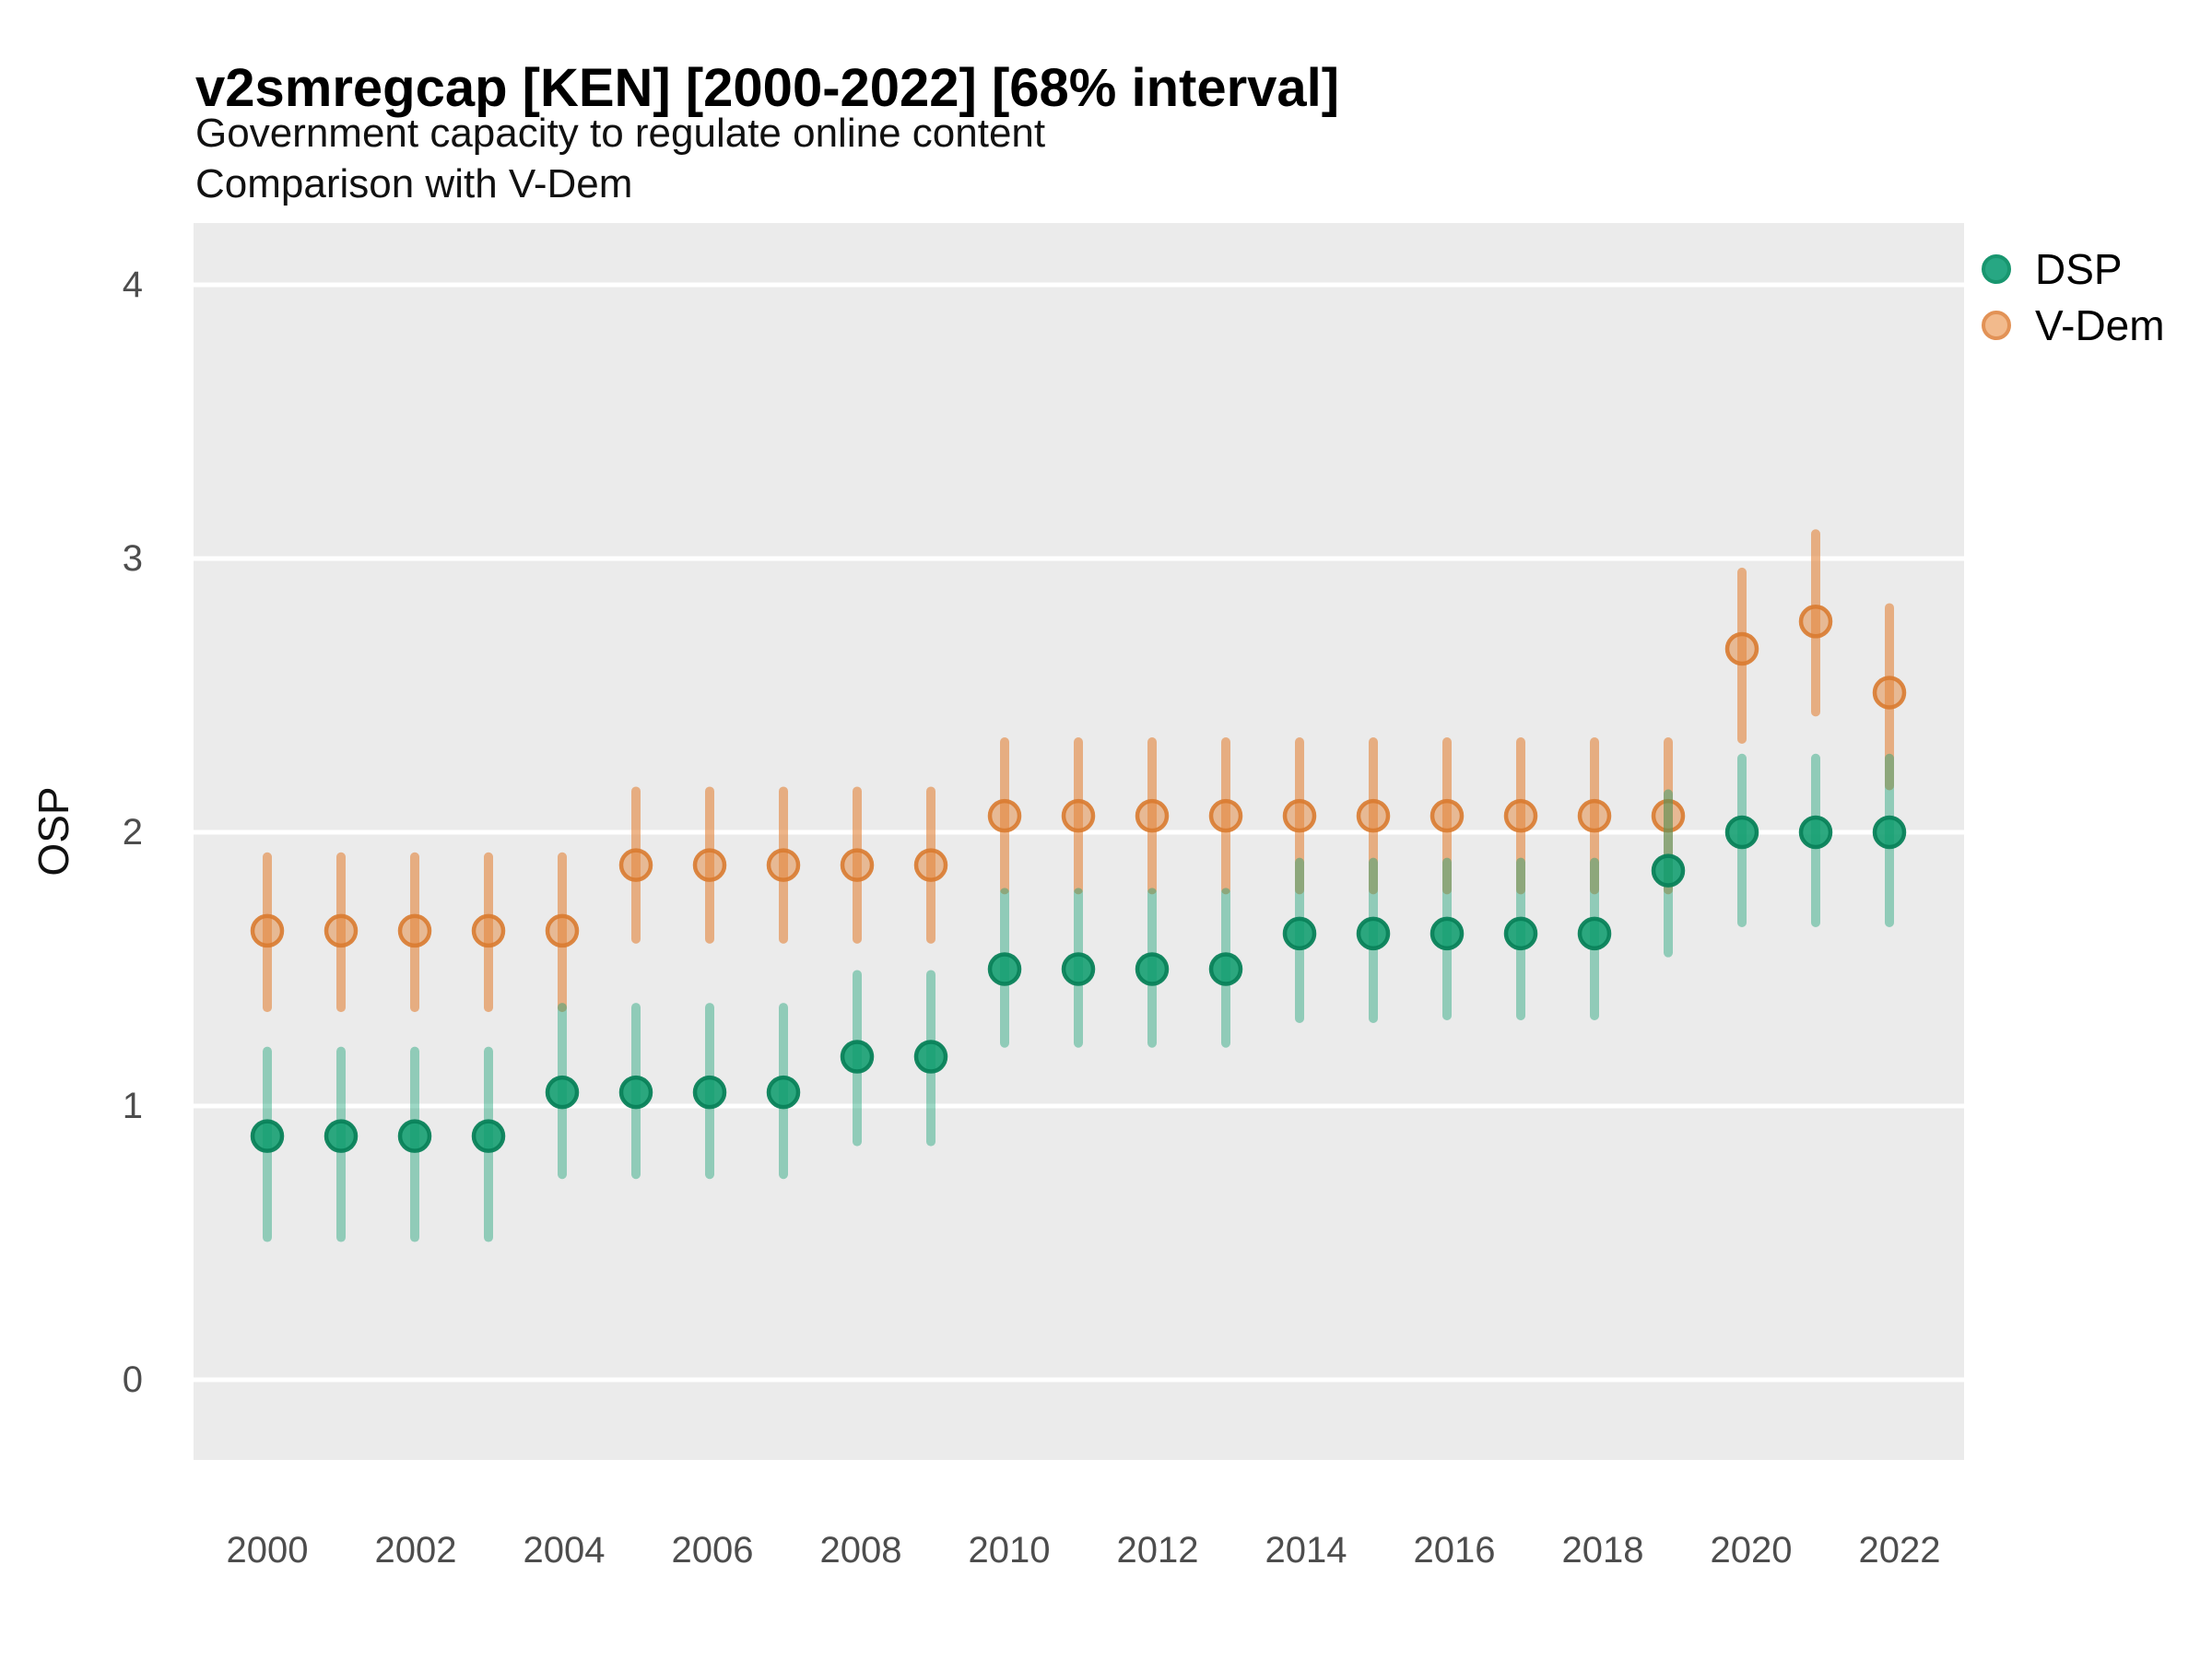 This screenshot has width=2212, height=1659. I want to click on dsp-point-2012, so click(1152, 969).